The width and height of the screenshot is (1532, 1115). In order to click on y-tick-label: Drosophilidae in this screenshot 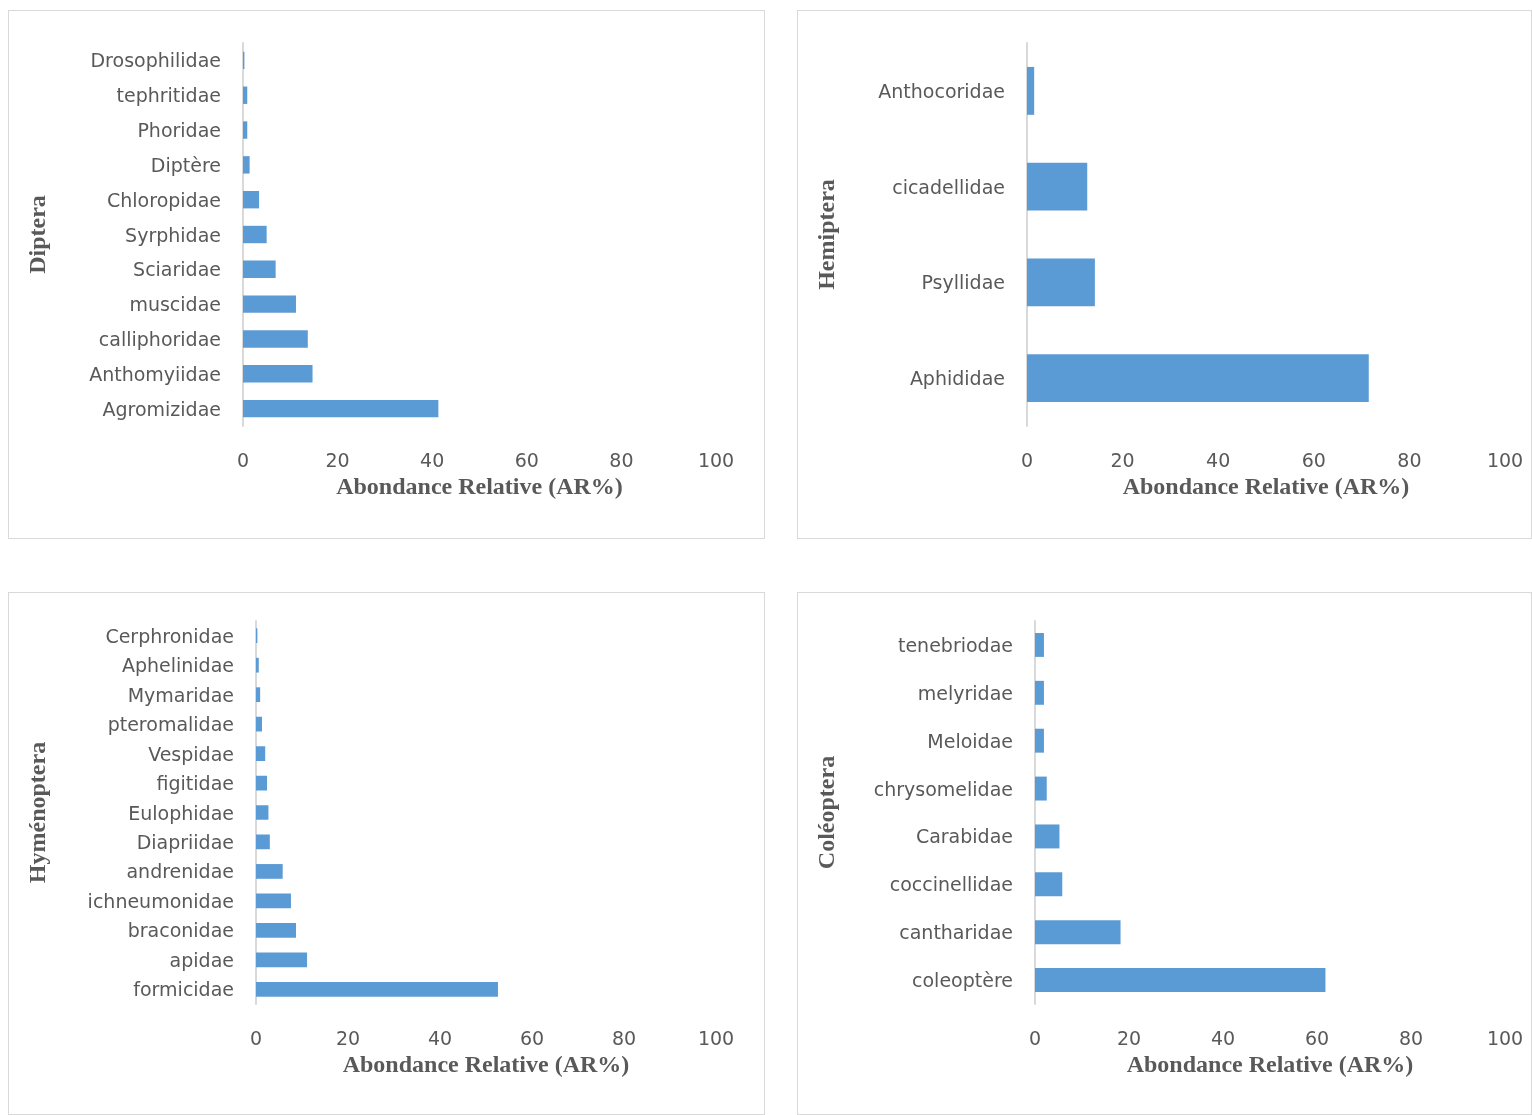, I will do `click(155, 60)`.